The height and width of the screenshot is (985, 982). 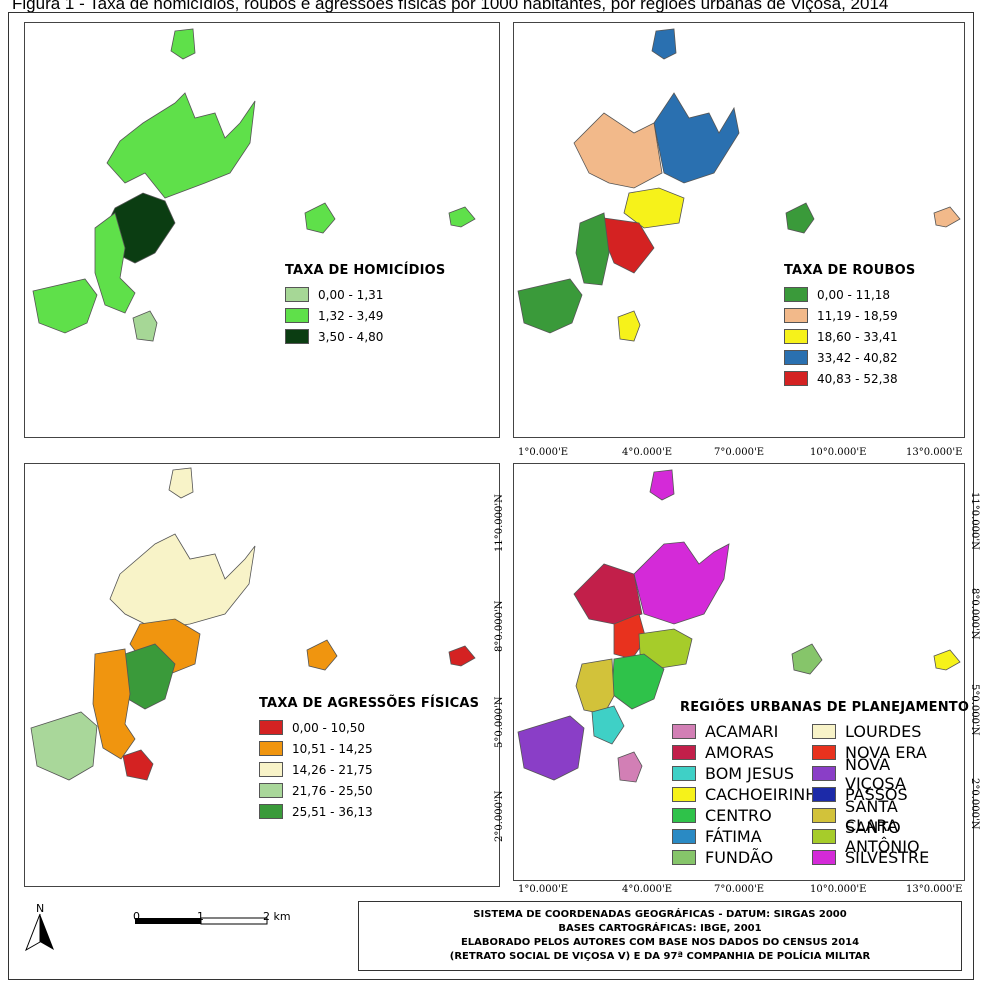 I want to click on region-silvestre-north, so click(x=662, y=485).